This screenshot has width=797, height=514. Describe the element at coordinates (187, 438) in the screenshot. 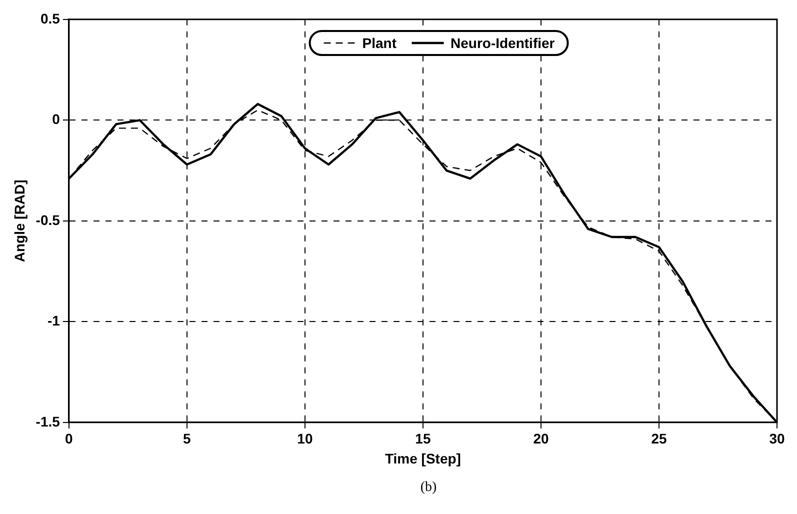

I see `x-tick-label: 5` at that location.